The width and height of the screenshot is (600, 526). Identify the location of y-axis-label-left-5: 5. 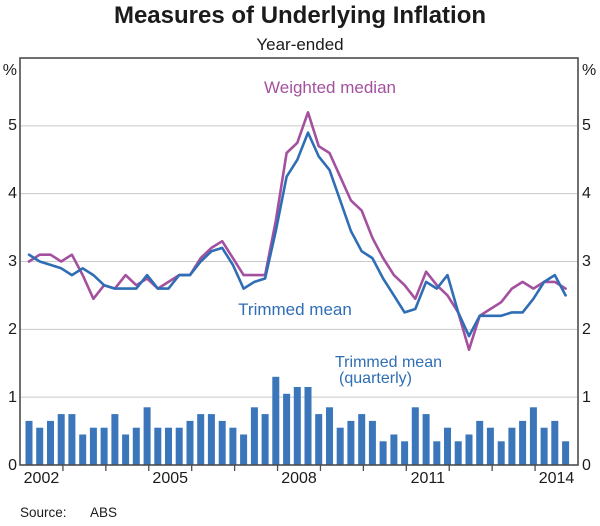
(12, 126).